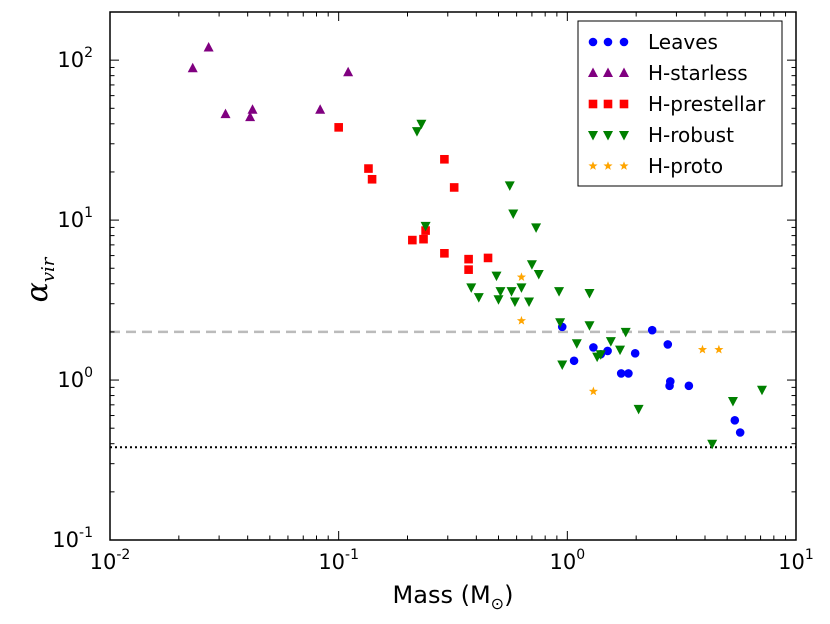 The height and width of the screenshot is (624, 830). I want to click on y-tick-label: 10⁻¹, so click(72, 538).